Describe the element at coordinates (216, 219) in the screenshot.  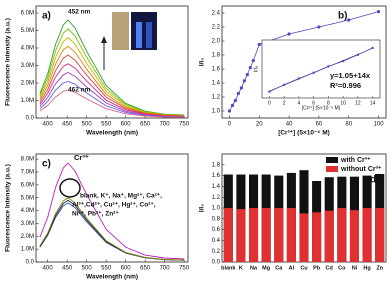
I see `y-tick-label: 0.8` at that location.